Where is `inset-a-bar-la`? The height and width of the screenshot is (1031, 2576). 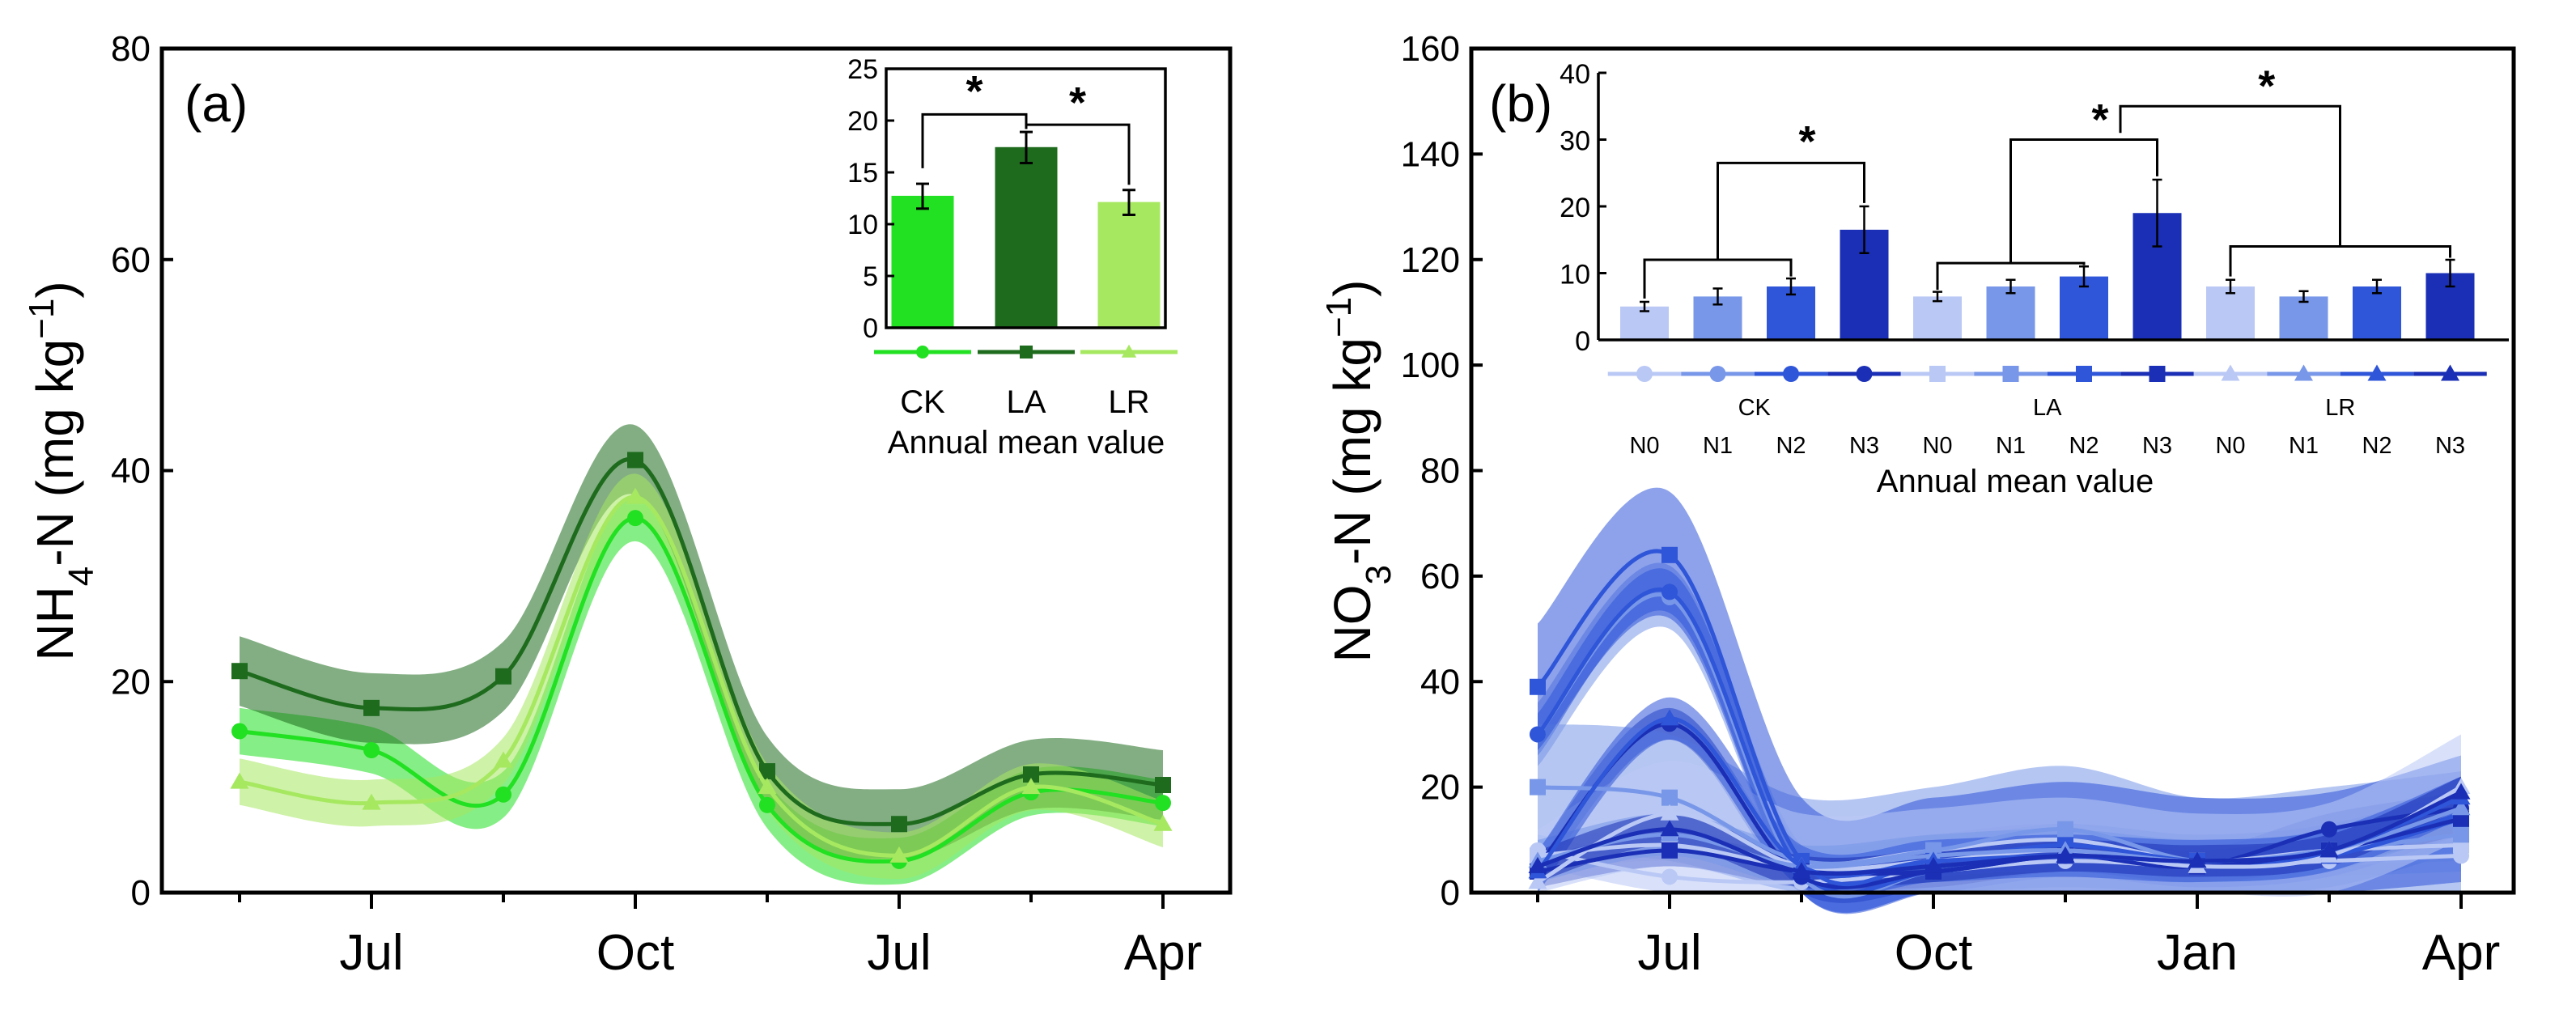 inset-a-bar-la is located at coordinates (1026, 238).